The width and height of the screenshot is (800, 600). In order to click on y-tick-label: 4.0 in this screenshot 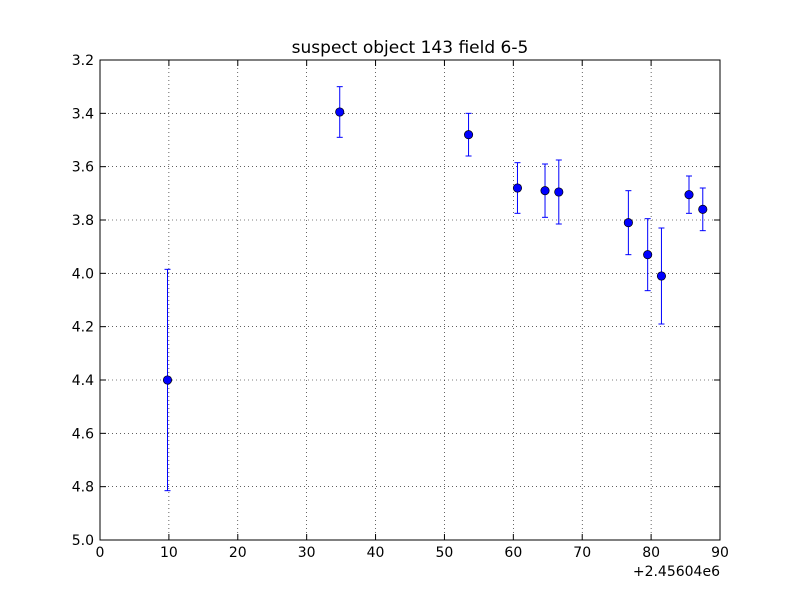, I will do `click(83, 274)`.